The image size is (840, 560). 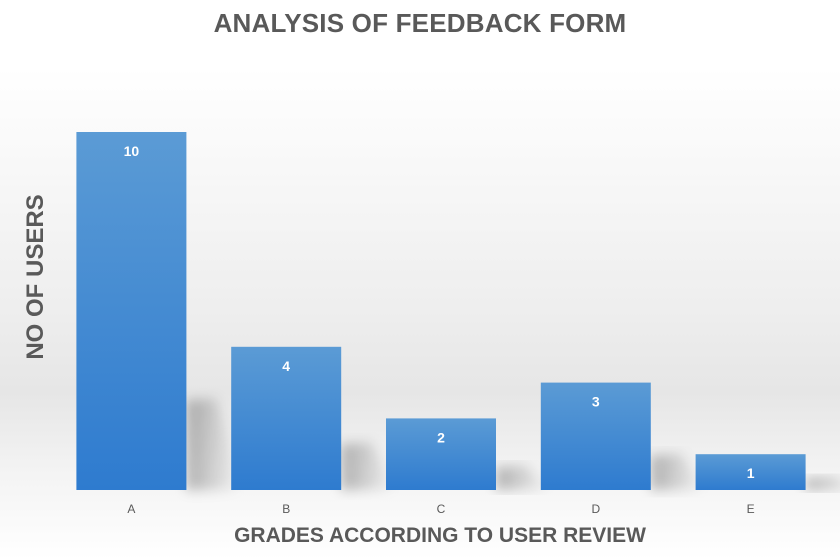 I want to click on x-tick-label-c: C, so click(x=441, y=509).